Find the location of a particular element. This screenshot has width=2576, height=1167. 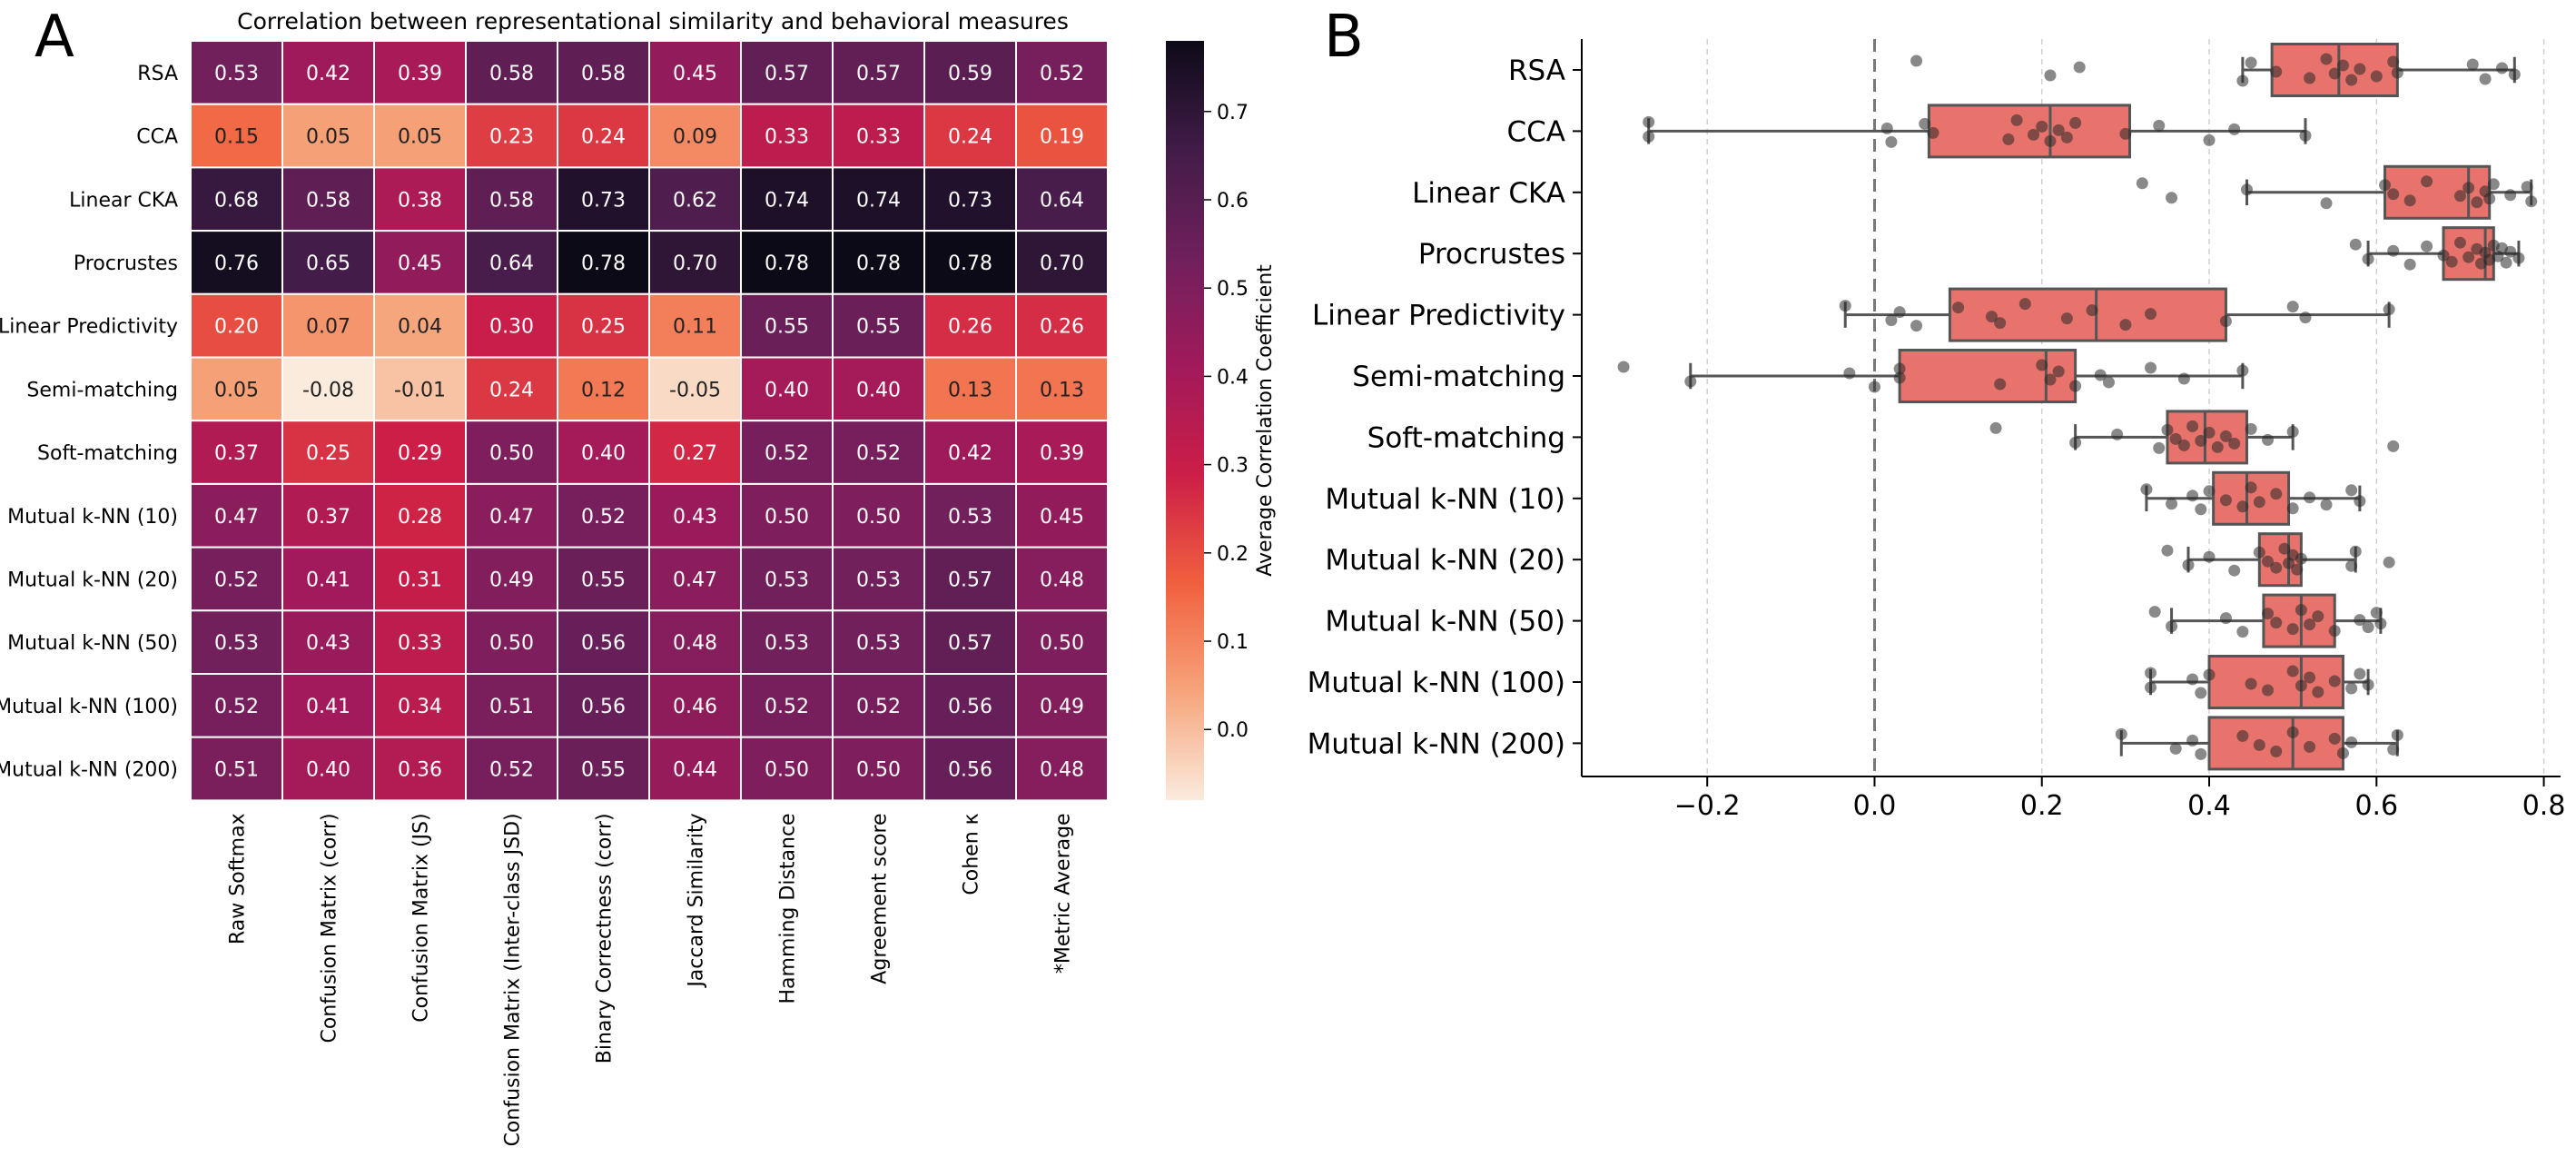

heatmap-cell-value: 0.34 is located at coordinates (420, 707).